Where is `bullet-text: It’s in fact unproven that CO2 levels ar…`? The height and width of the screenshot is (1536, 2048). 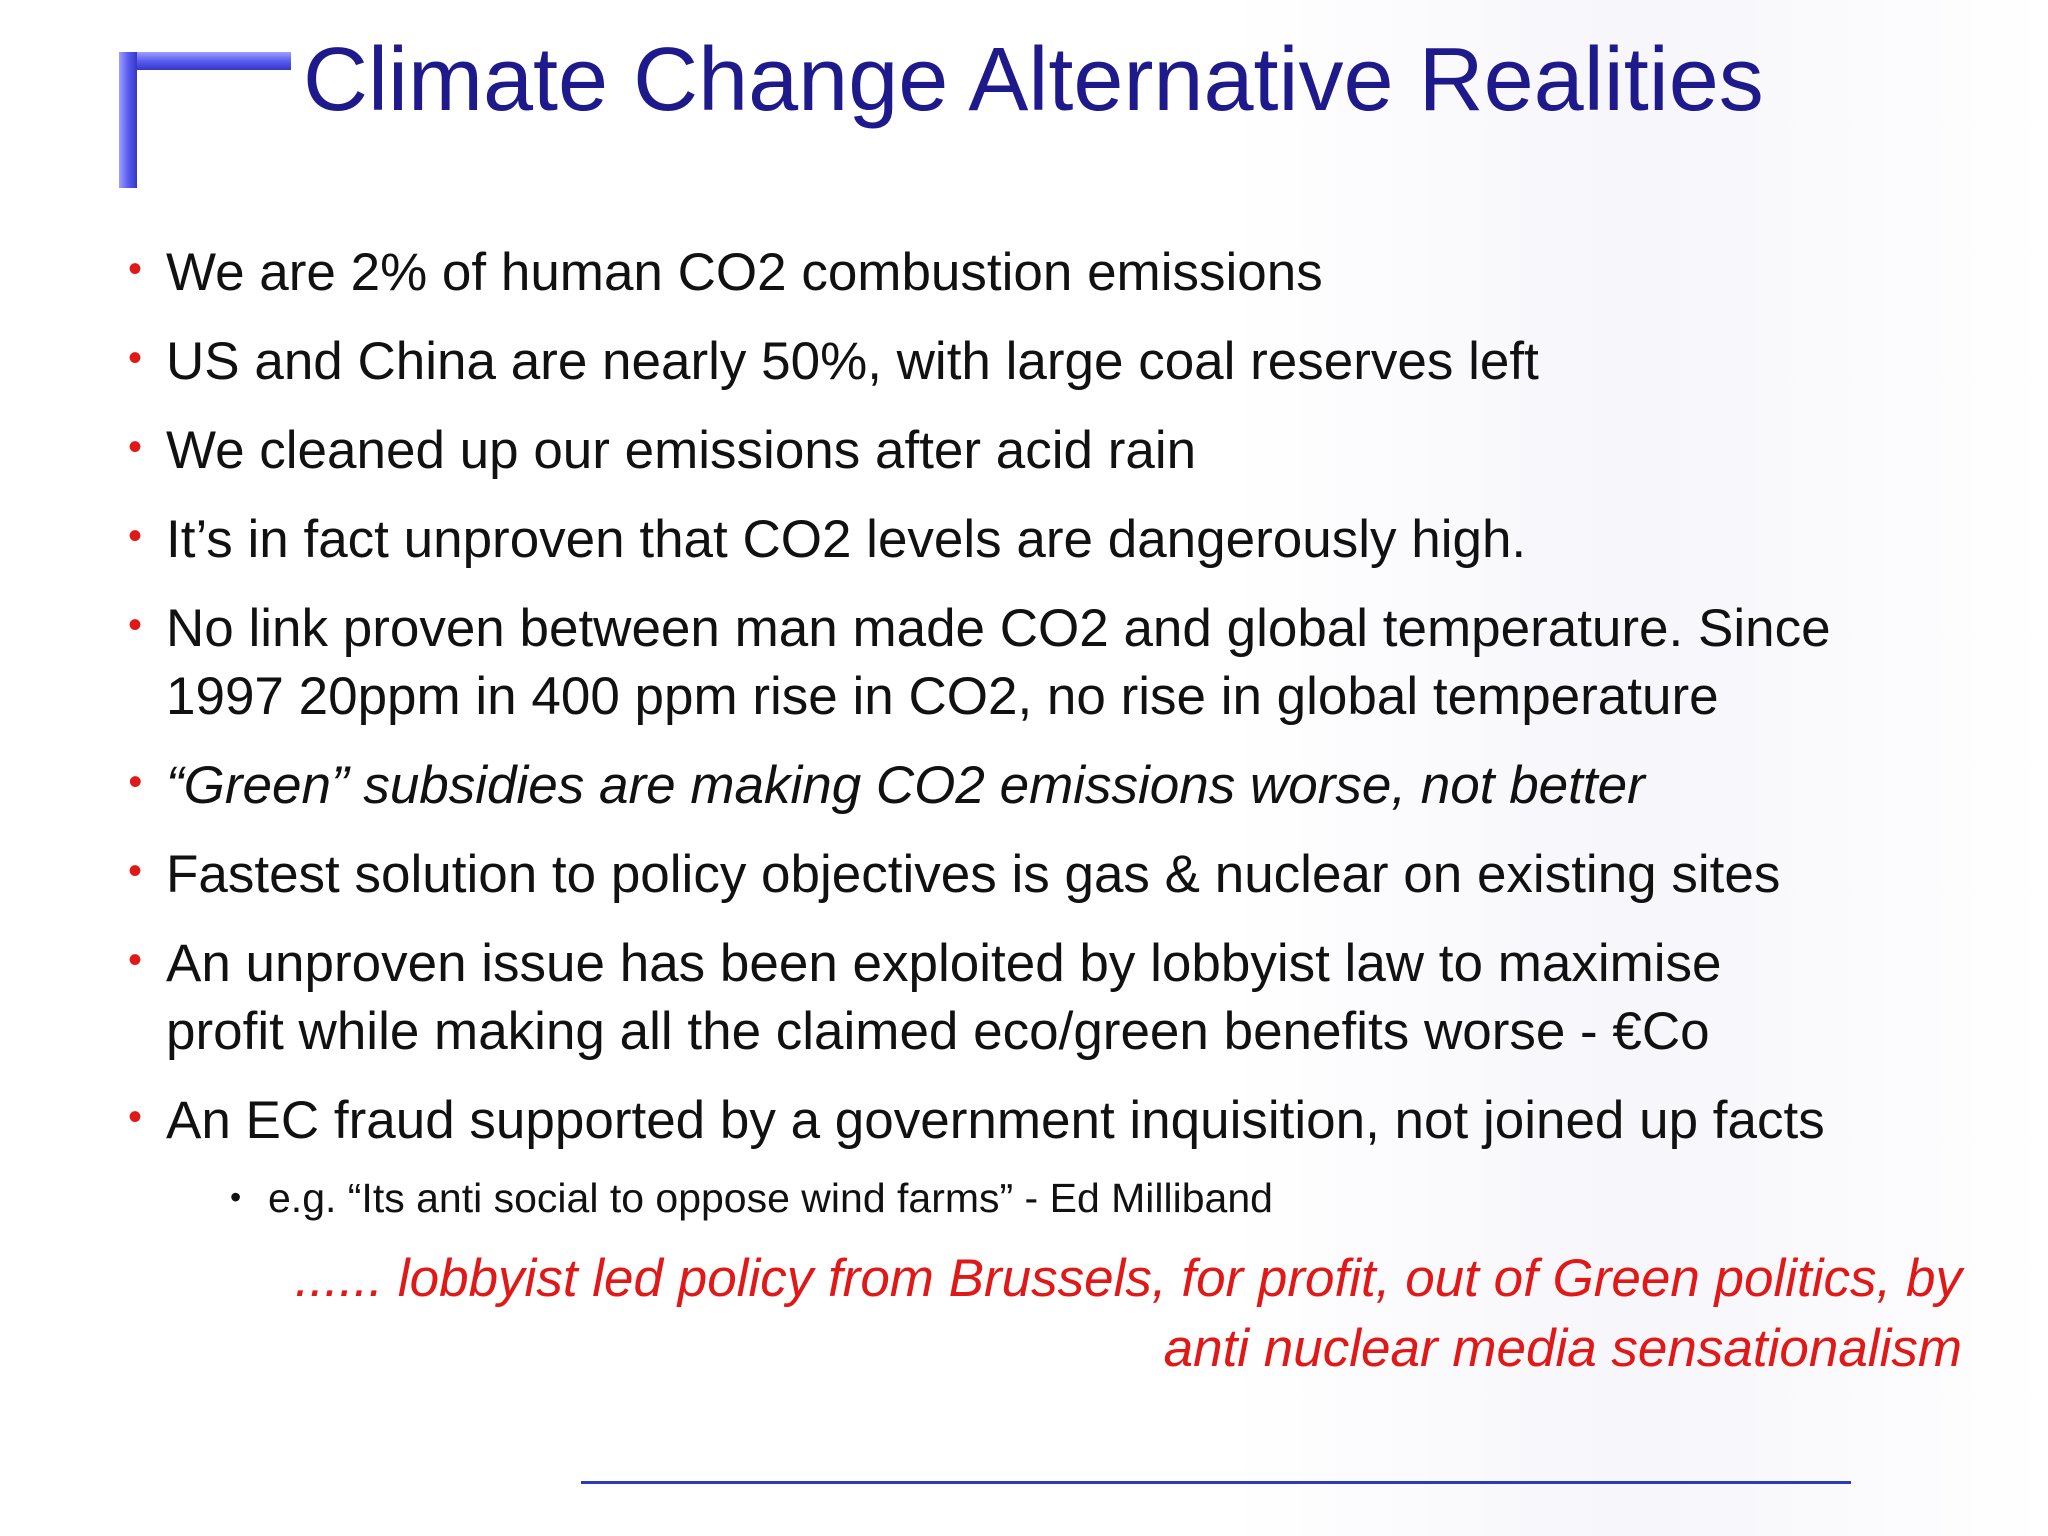
bullet-text: It’s in fact unproven that CO2 levels ar… is located at coordinates (846, 539).